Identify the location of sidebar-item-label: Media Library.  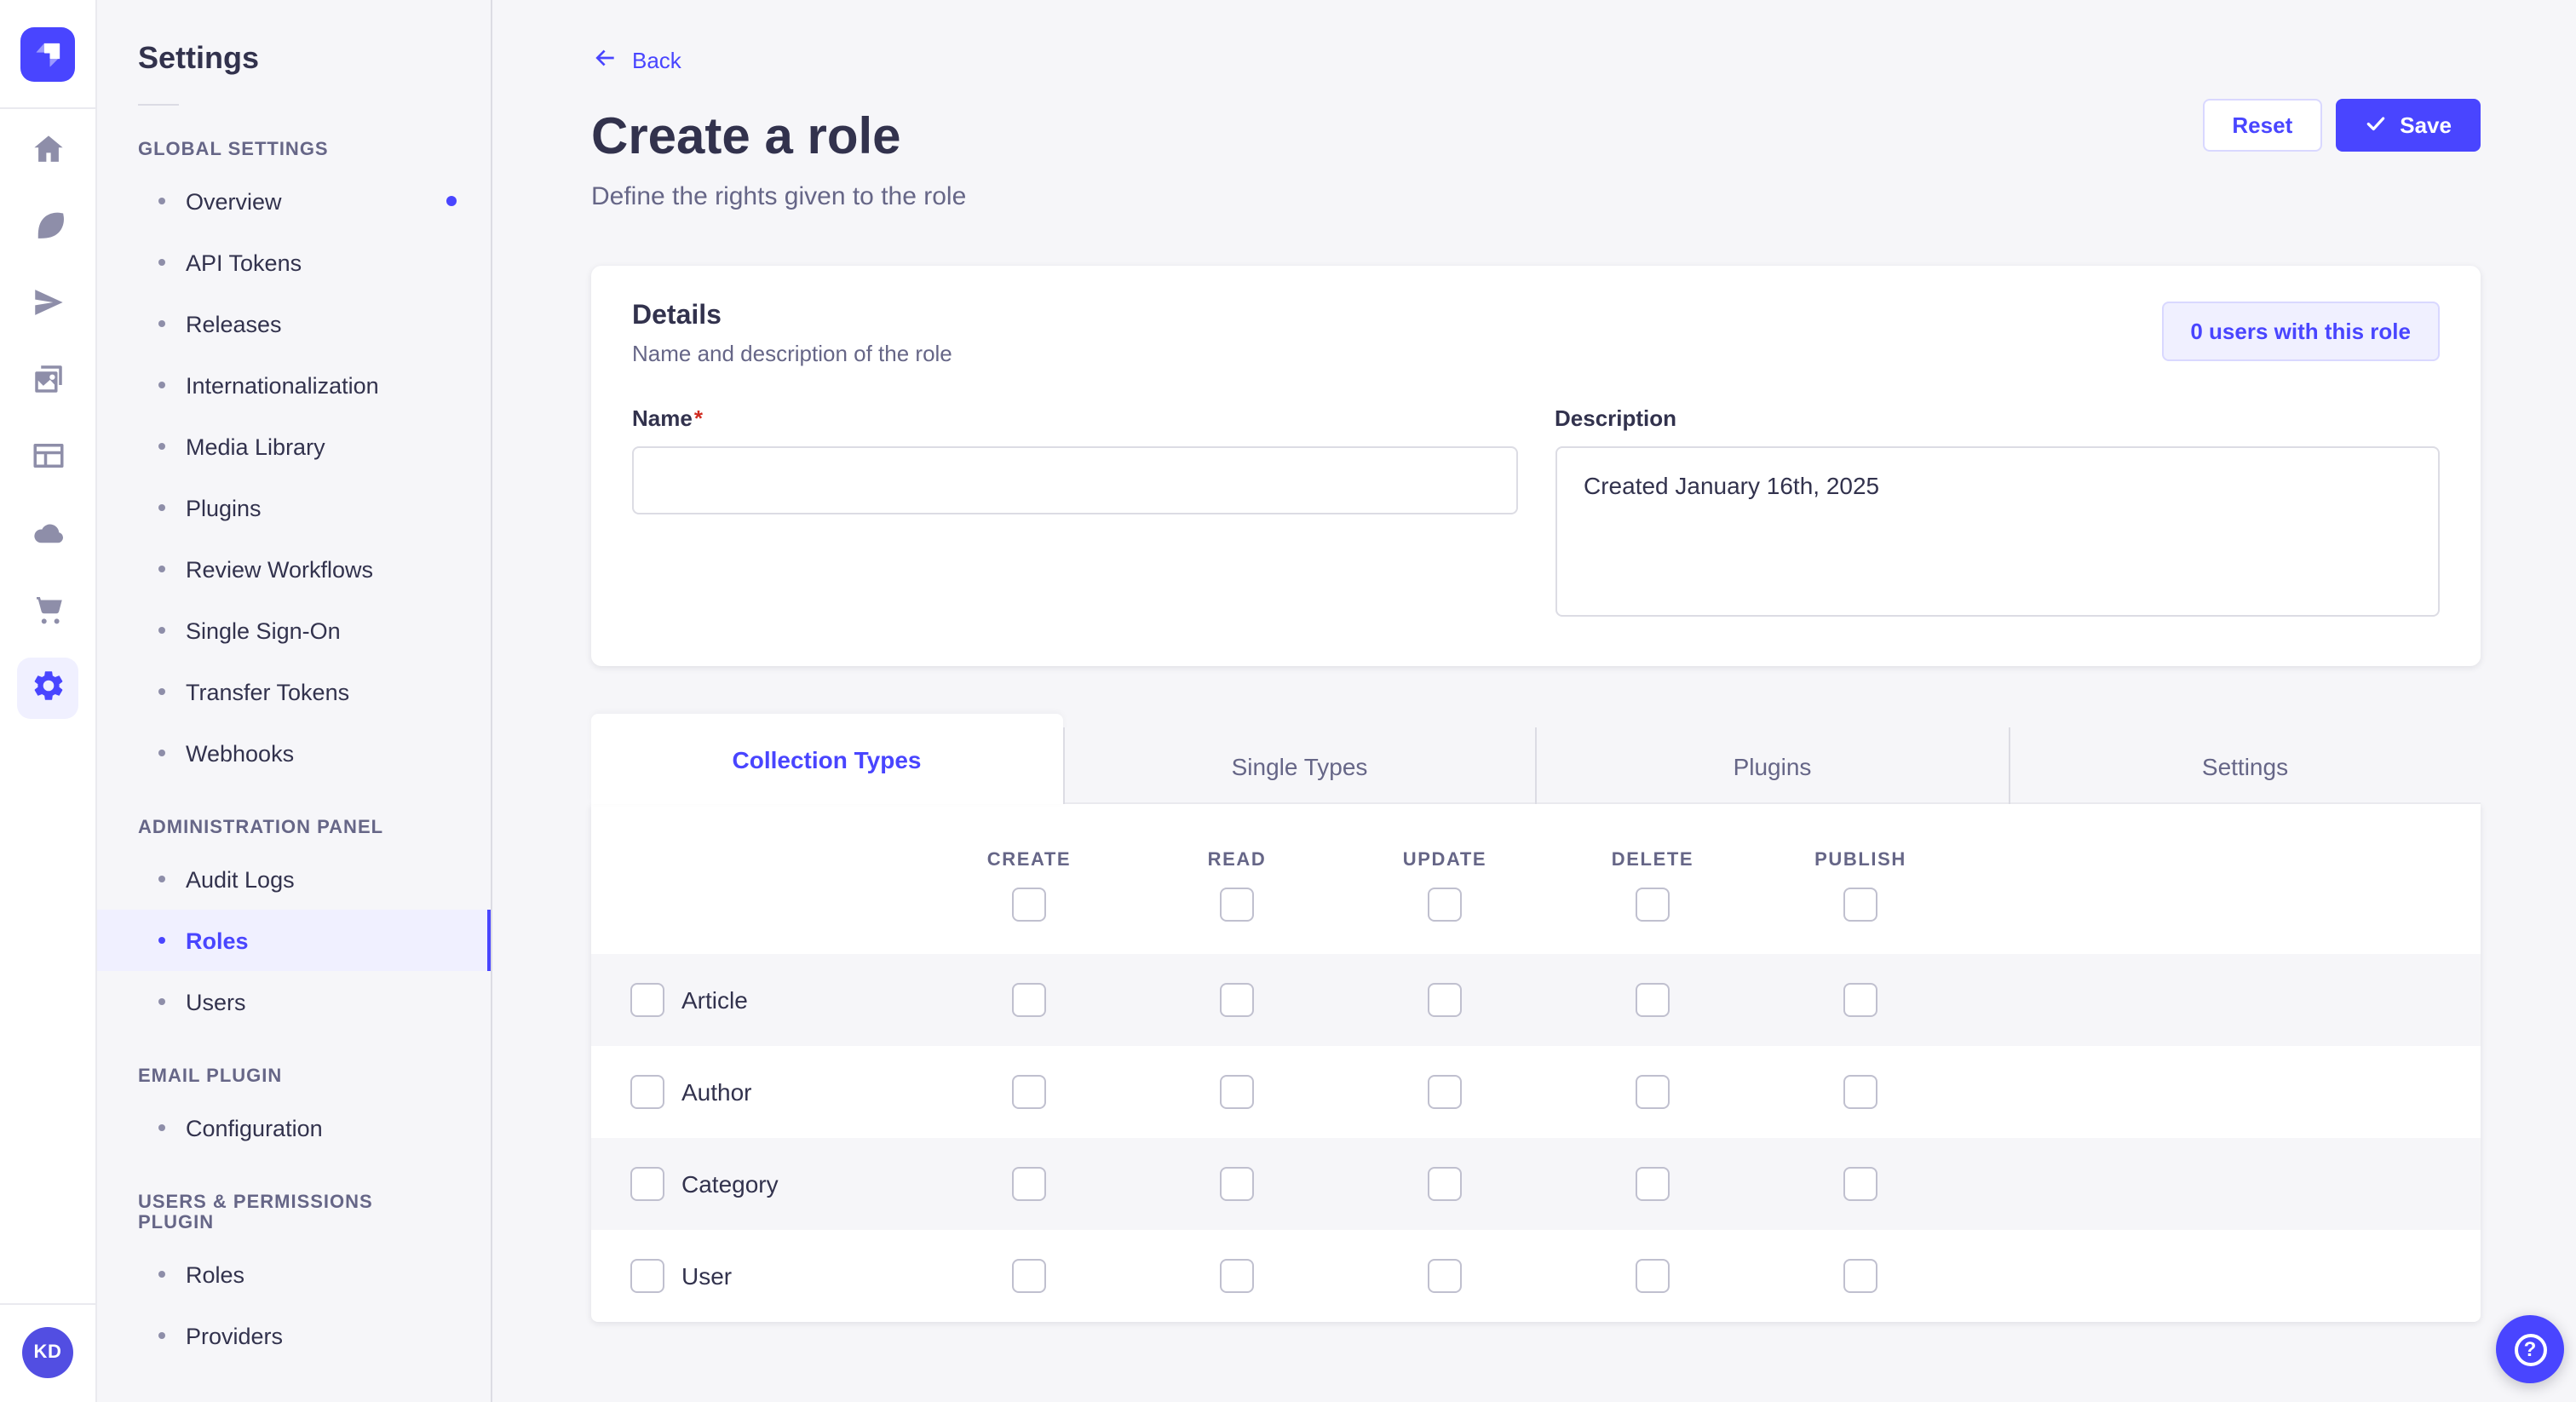
(256, 446).